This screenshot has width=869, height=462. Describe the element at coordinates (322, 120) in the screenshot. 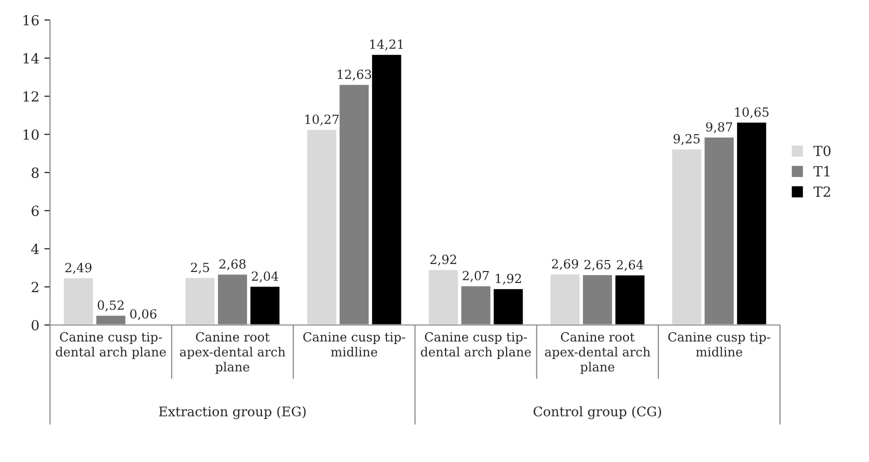

I see `data-label: 10,27` at that location.